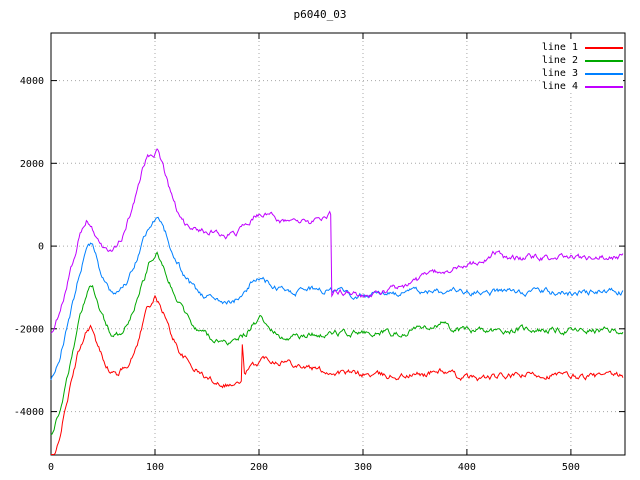 Image resolution: width=640 pixels, height=480 pixels. Describe the element at coordinates (467, 467) in the screenshot. I see `svg-text: 400` at that location.